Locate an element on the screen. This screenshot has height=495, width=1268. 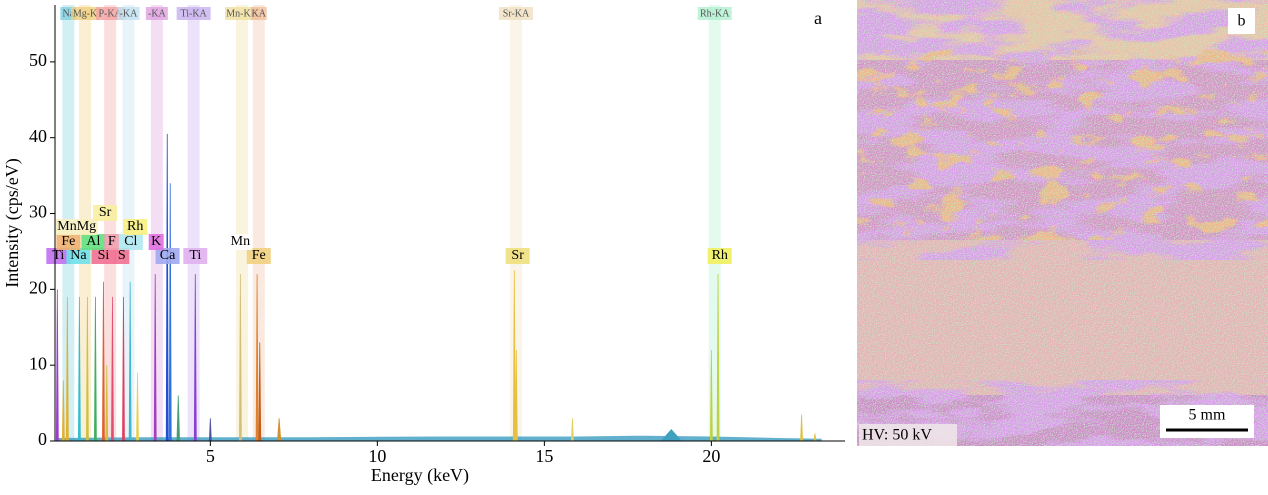
scale-bar-box is located at coordinates (1207, 421).